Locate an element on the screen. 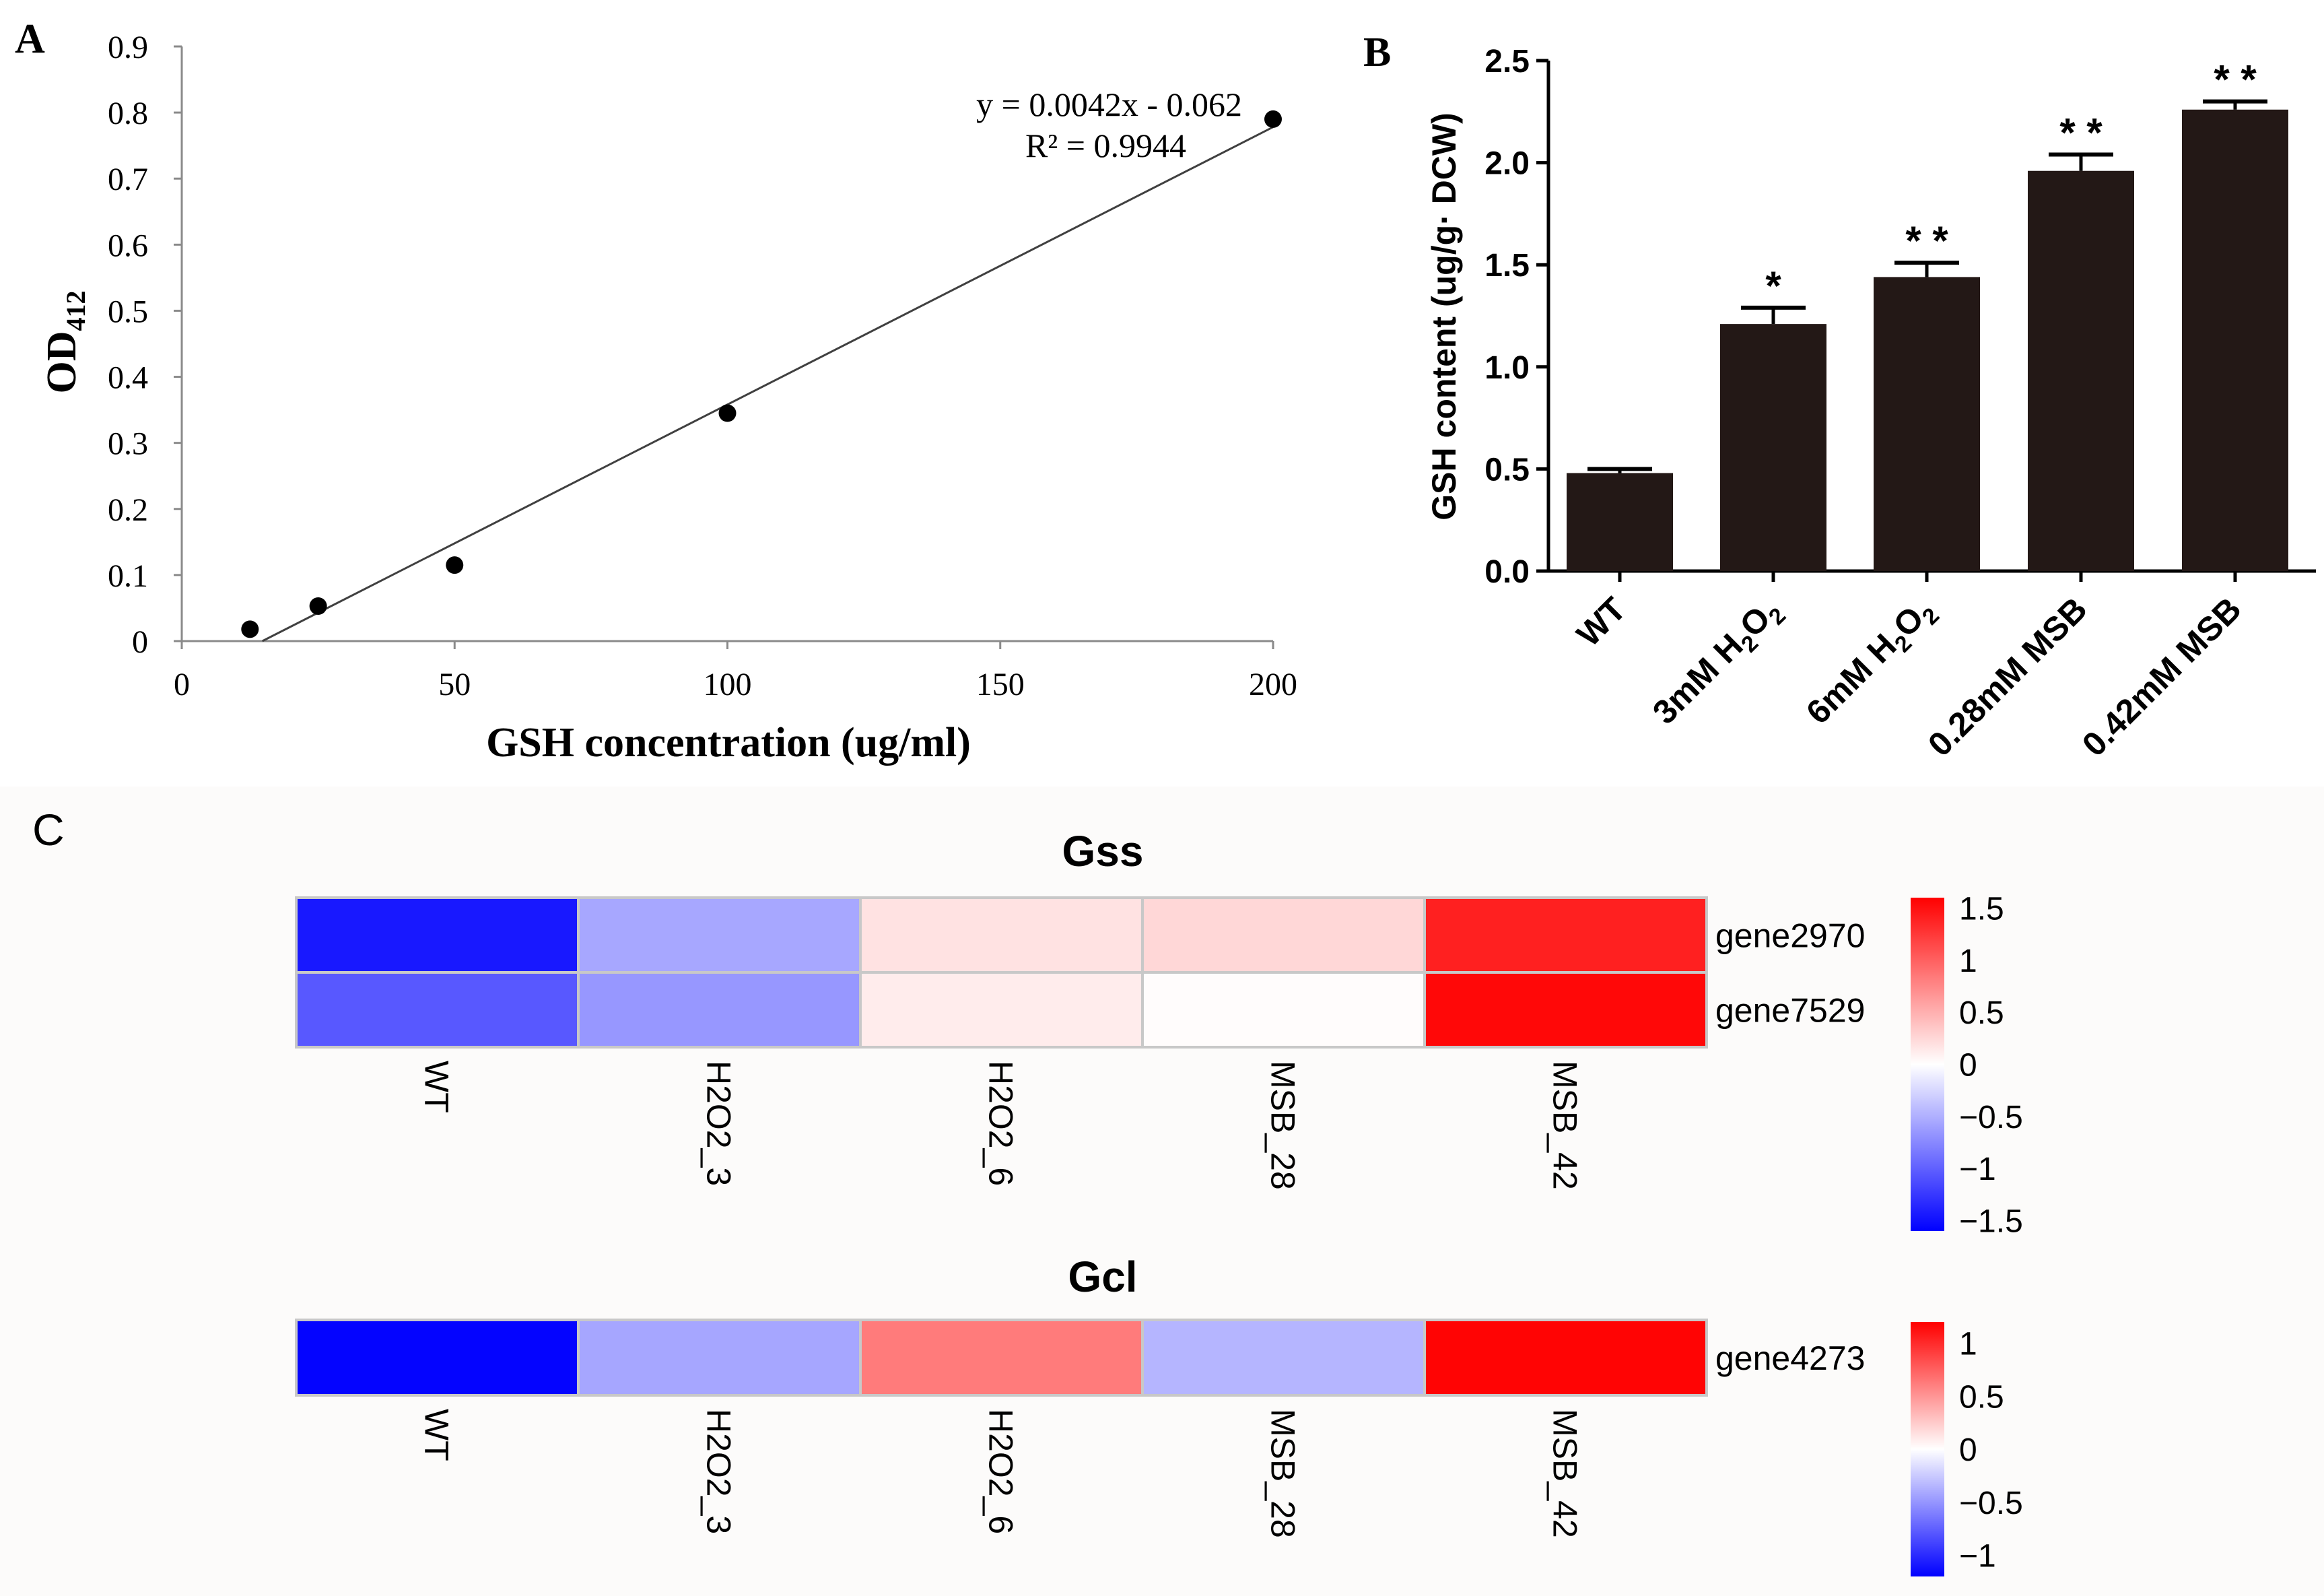 This screenshot has height=1596, width=2324. a-x-tick-label: 200 is located at coordinates (1273, 684).